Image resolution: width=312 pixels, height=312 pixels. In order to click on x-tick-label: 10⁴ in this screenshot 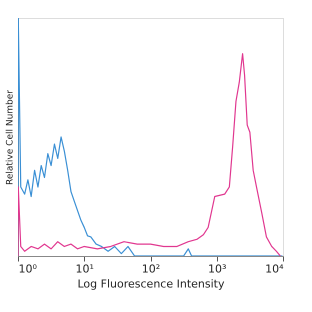, I will do `click(274, 269)`.